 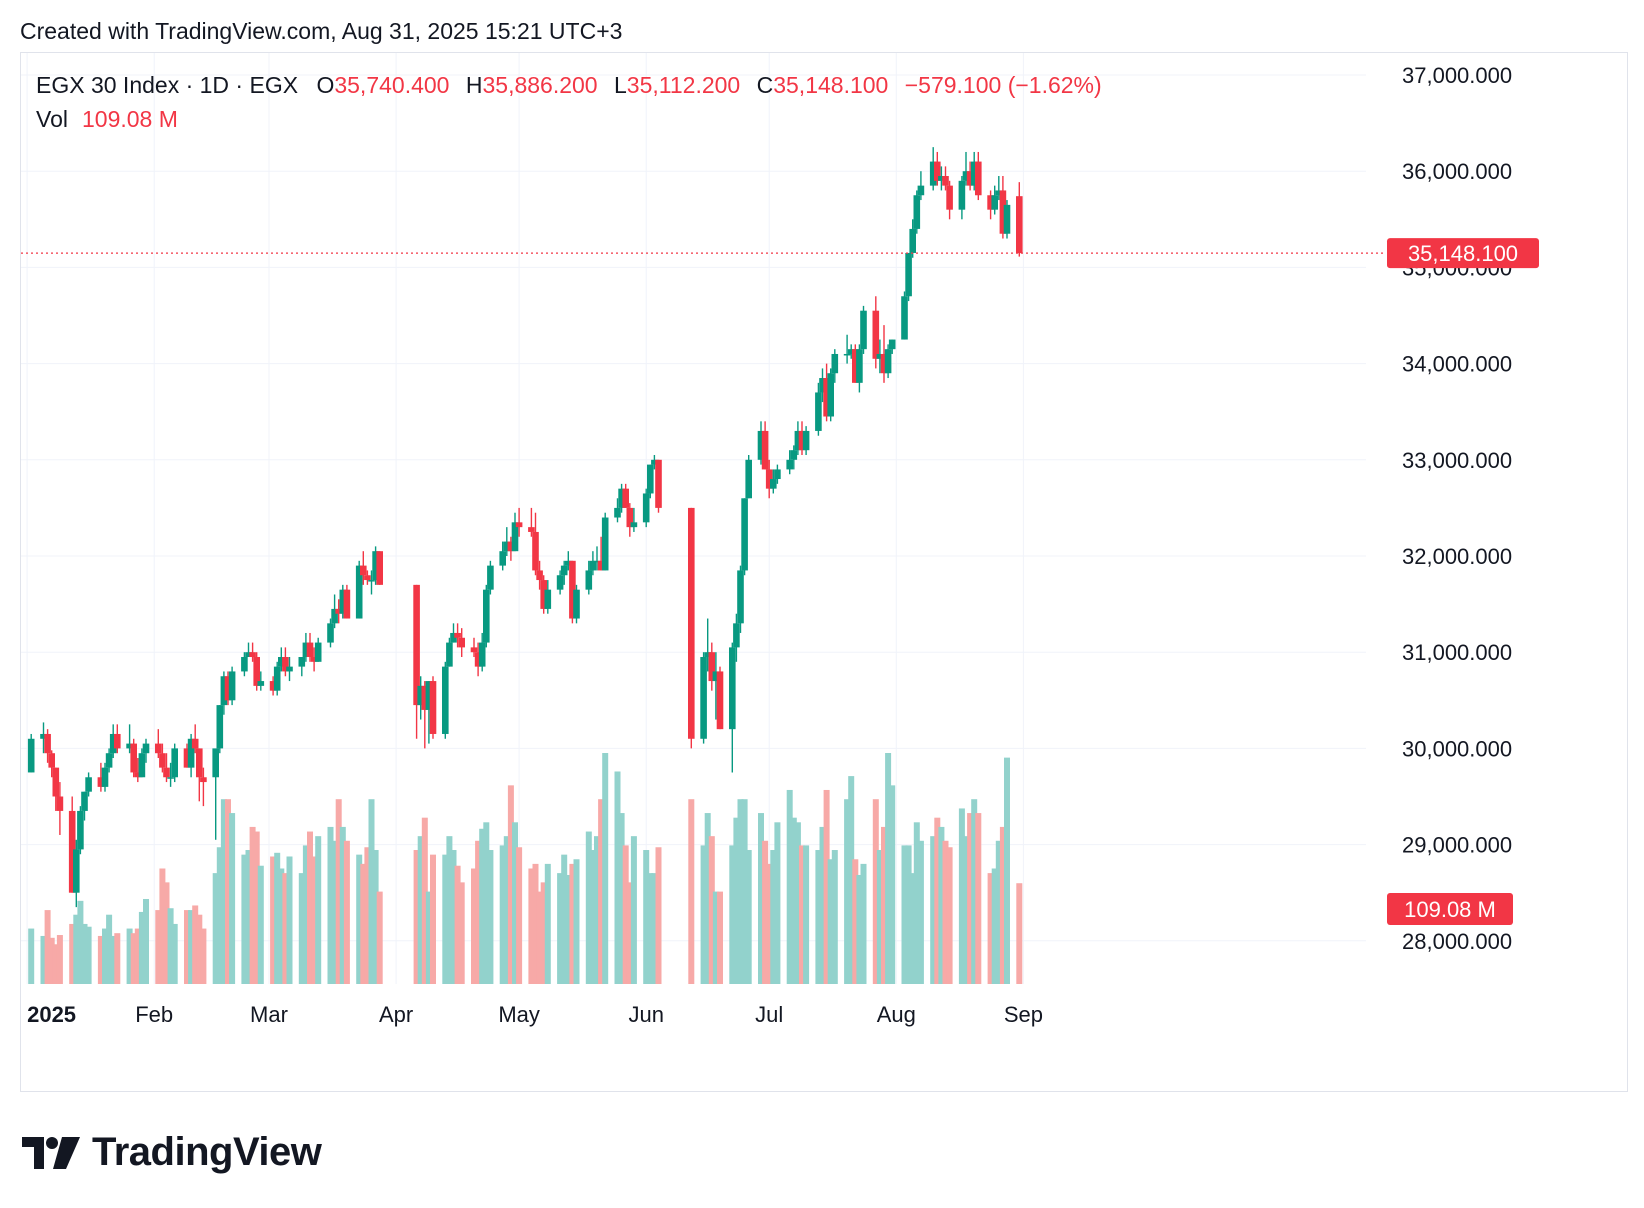 I want to click on price-tick-label: 36,000.000, so click(x=1457, y=171).